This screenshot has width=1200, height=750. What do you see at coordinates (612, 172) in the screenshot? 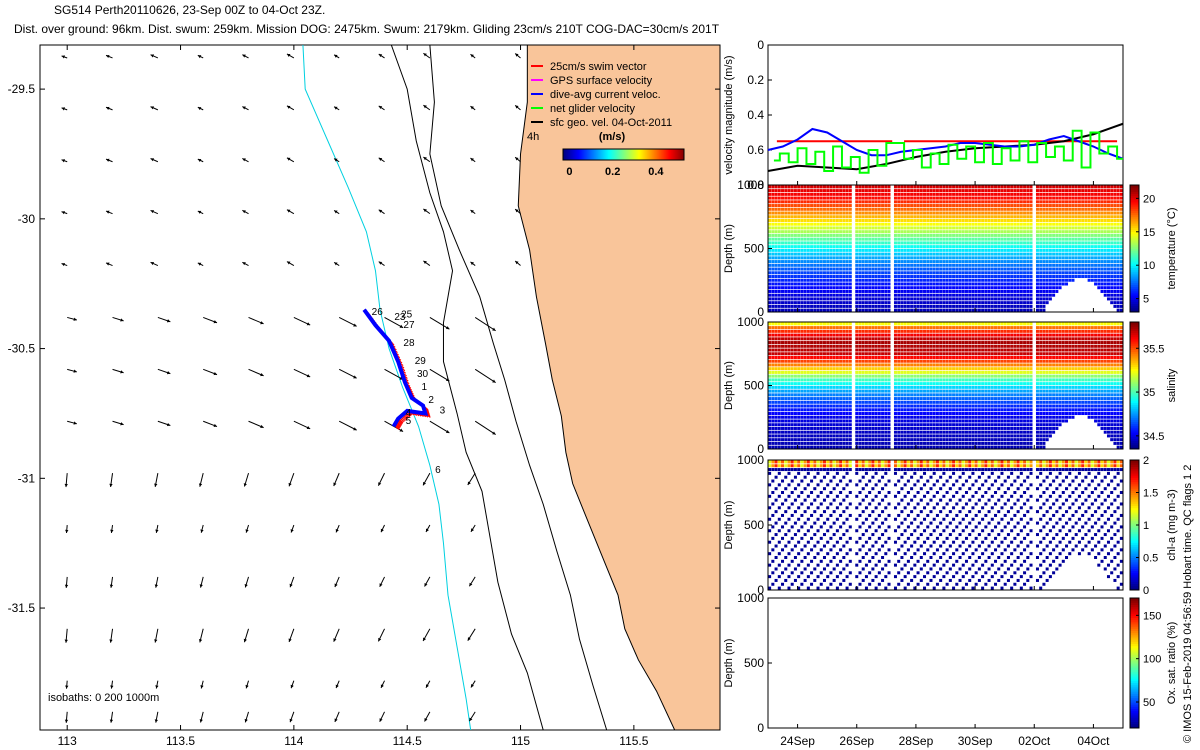
I see `legend-colorbar-tick: 0.2` at bounding box center [612, 172].